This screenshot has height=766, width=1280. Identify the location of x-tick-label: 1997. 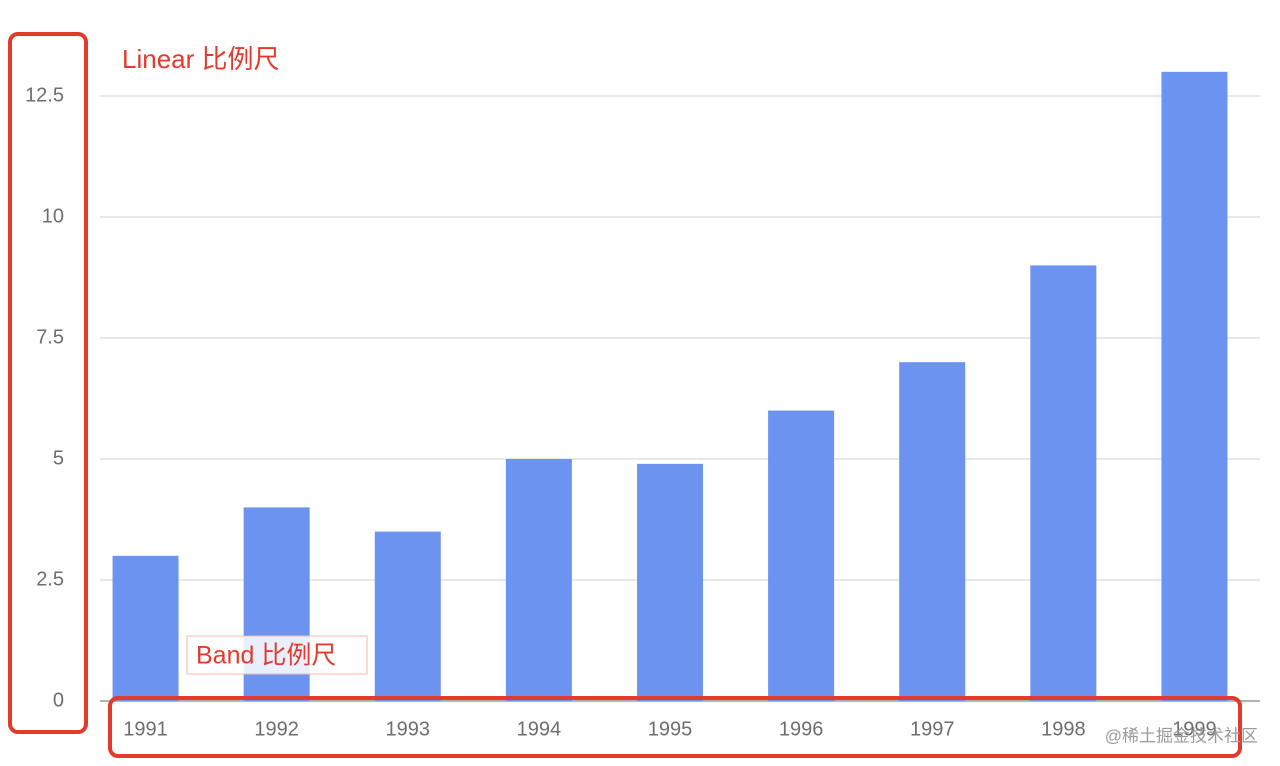
(932, 729).